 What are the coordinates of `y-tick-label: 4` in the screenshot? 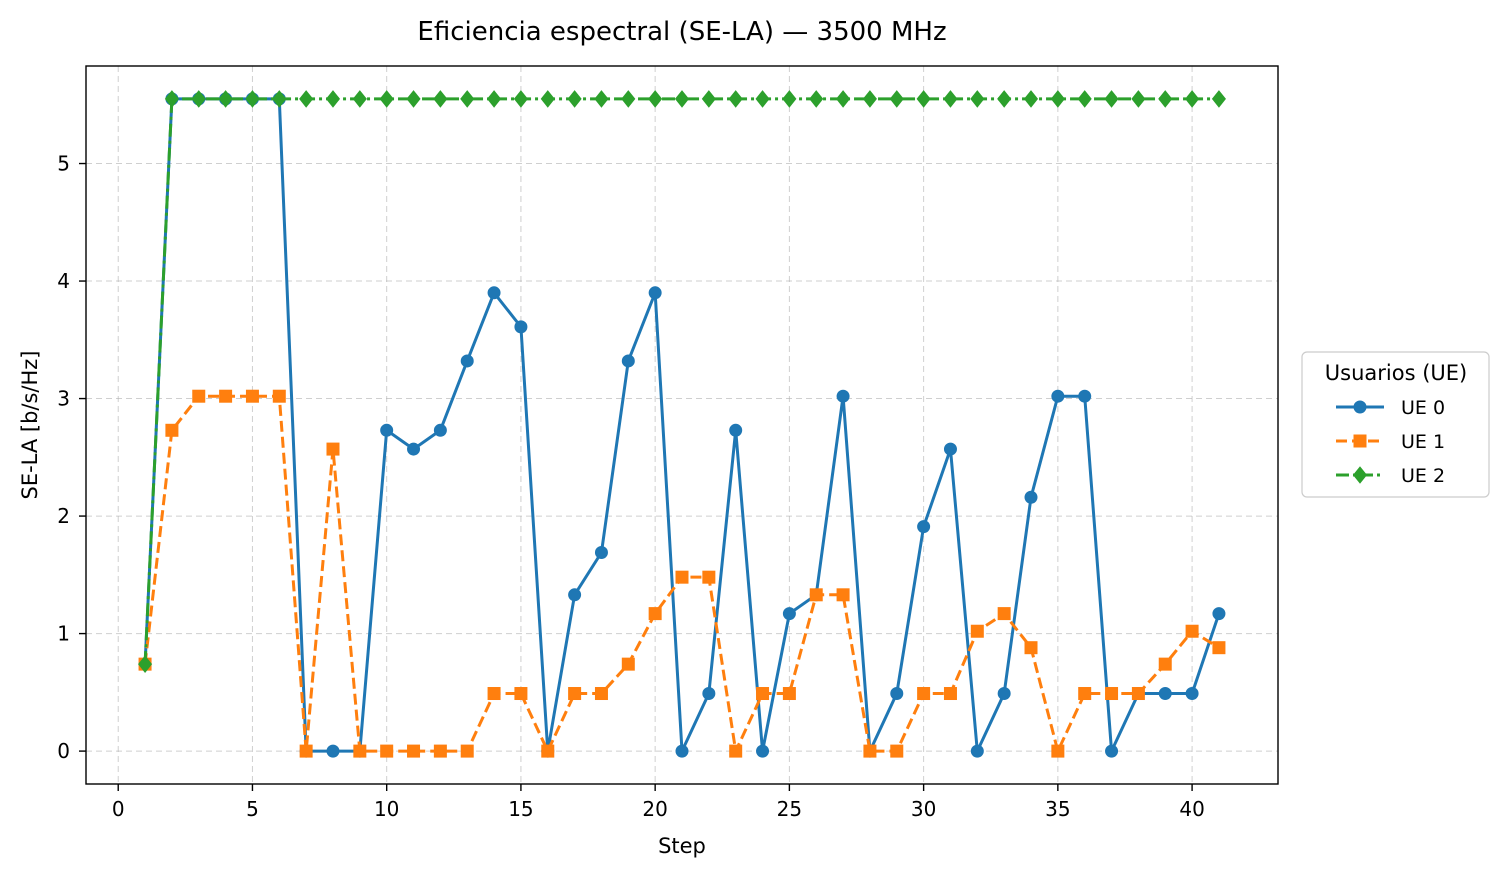 It's located at (63, 281).